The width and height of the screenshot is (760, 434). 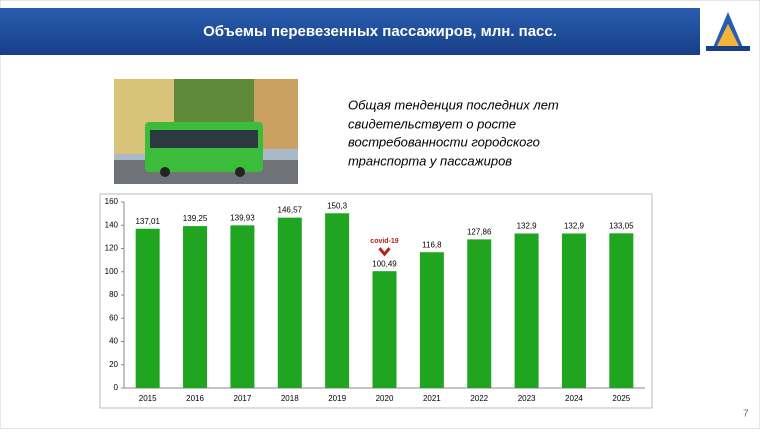 I want to click on x-tick-label: 2017, so click(x=243, y=398).